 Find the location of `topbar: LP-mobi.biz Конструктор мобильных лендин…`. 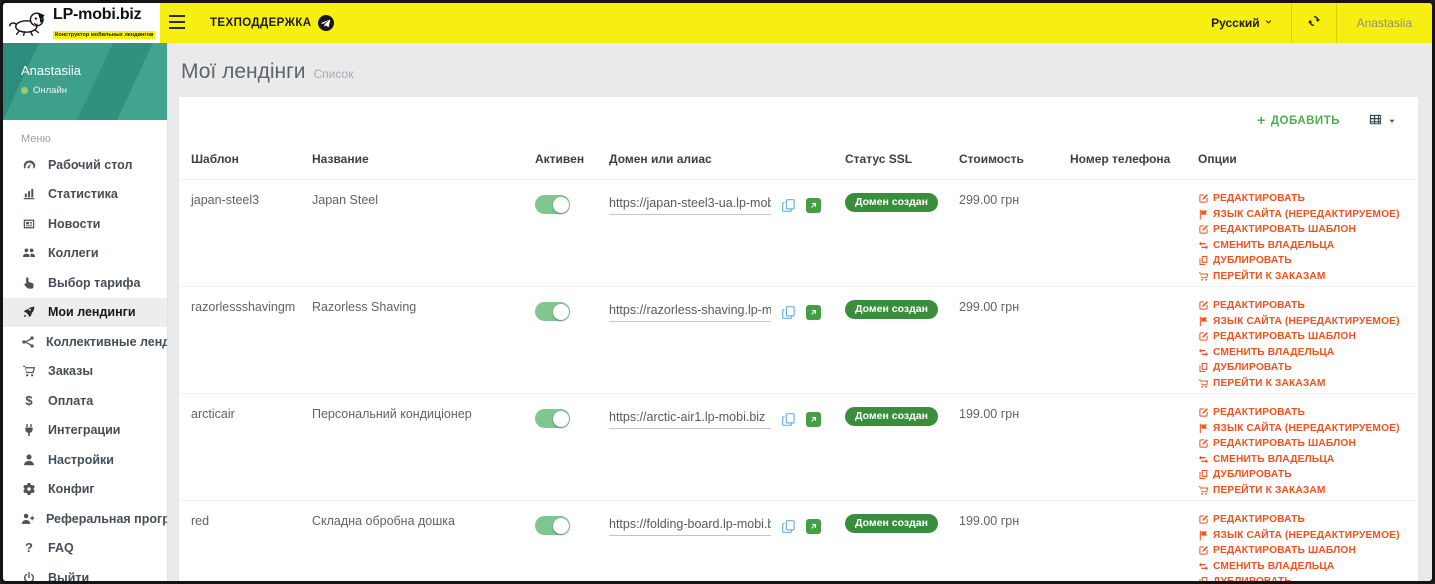

topbar: LP-mobi.biz Конструктор мобильных лендин… is located at coordinates (717, 23).